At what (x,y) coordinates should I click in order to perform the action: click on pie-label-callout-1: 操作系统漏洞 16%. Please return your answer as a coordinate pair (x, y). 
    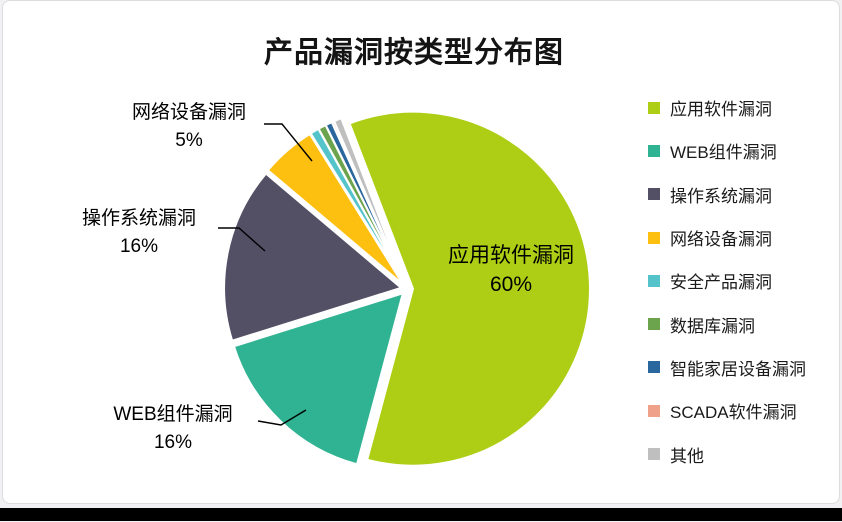
    Looking at the image, I should click on (139, 233).